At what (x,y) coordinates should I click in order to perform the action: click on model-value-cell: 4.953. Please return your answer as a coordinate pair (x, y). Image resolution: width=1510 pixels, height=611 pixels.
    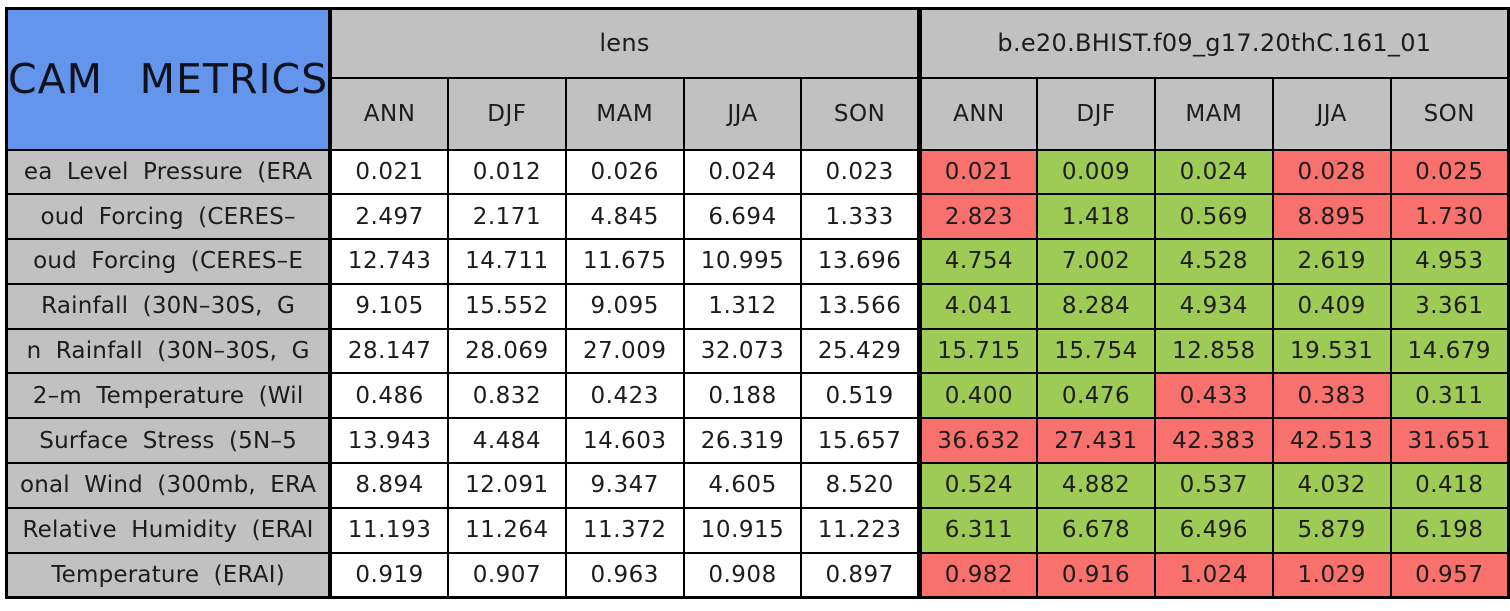
    Looking at the image, I should click on (1449, 261).